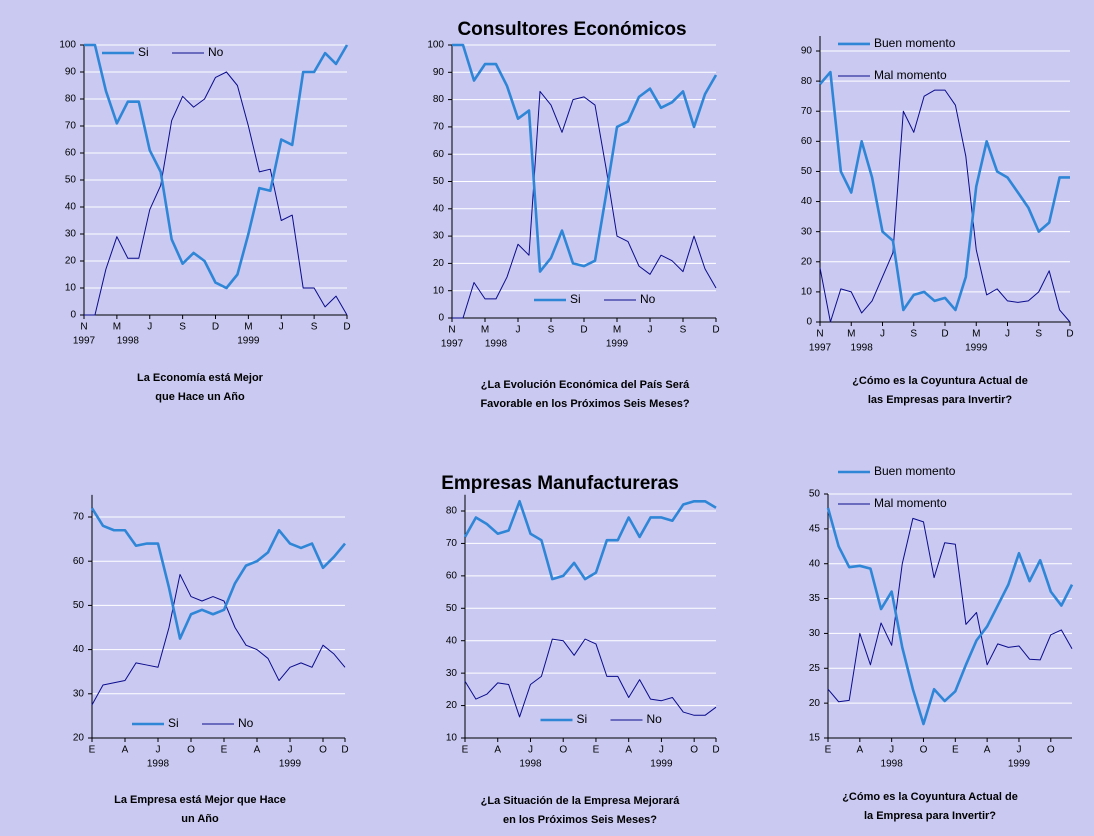 This screenshot has width=1094, height=836. What do you see at coordinates (435, 45) in the screenshot?
I see `y-tick-label: 100` at bounding box center [435, 45].